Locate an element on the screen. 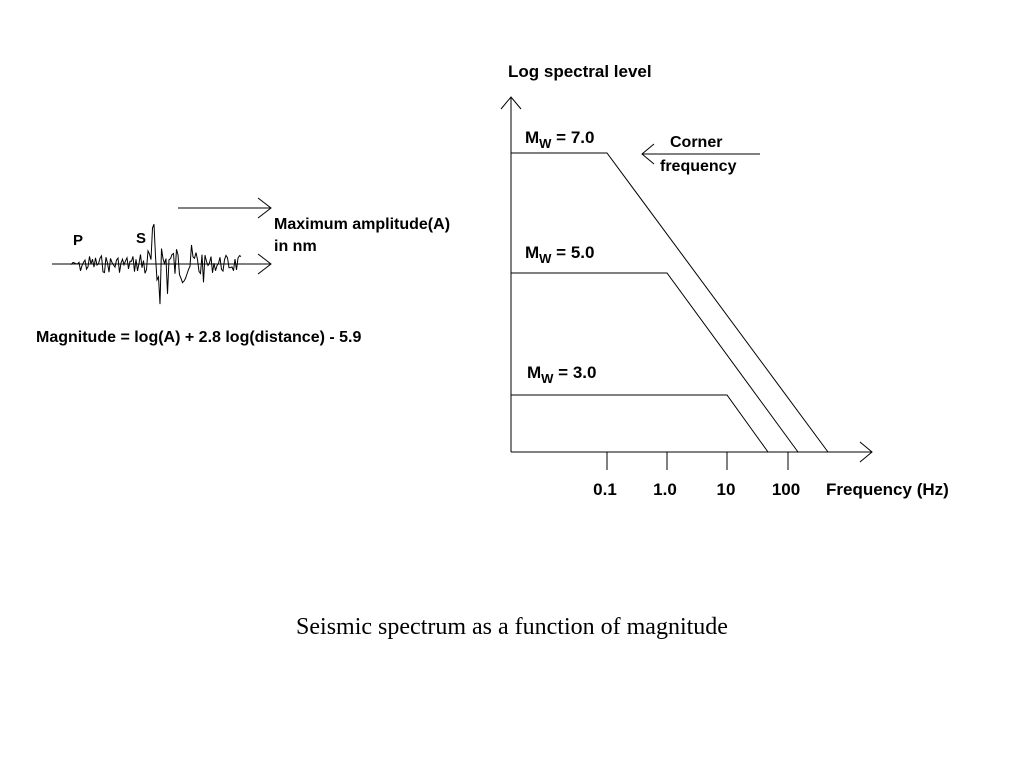 This screenshot has width=1024, height=768. magnitude-value: = 3.0 is located at coordinates (574, 372).